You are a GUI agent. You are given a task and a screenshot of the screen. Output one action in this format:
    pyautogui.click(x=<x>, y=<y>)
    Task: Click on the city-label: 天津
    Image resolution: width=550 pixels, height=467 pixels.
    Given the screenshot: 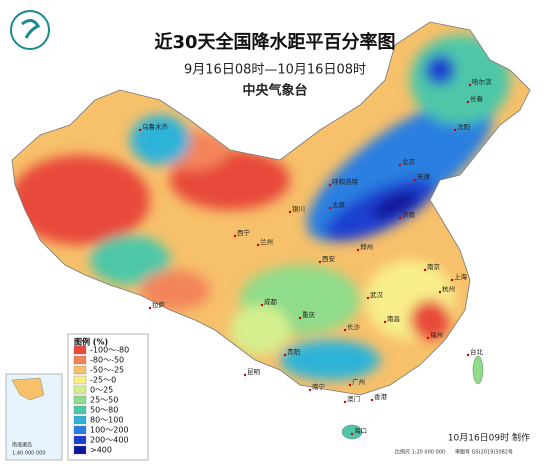 What is the action you would take?
    pyautogui.click(x=424, y=177)
    